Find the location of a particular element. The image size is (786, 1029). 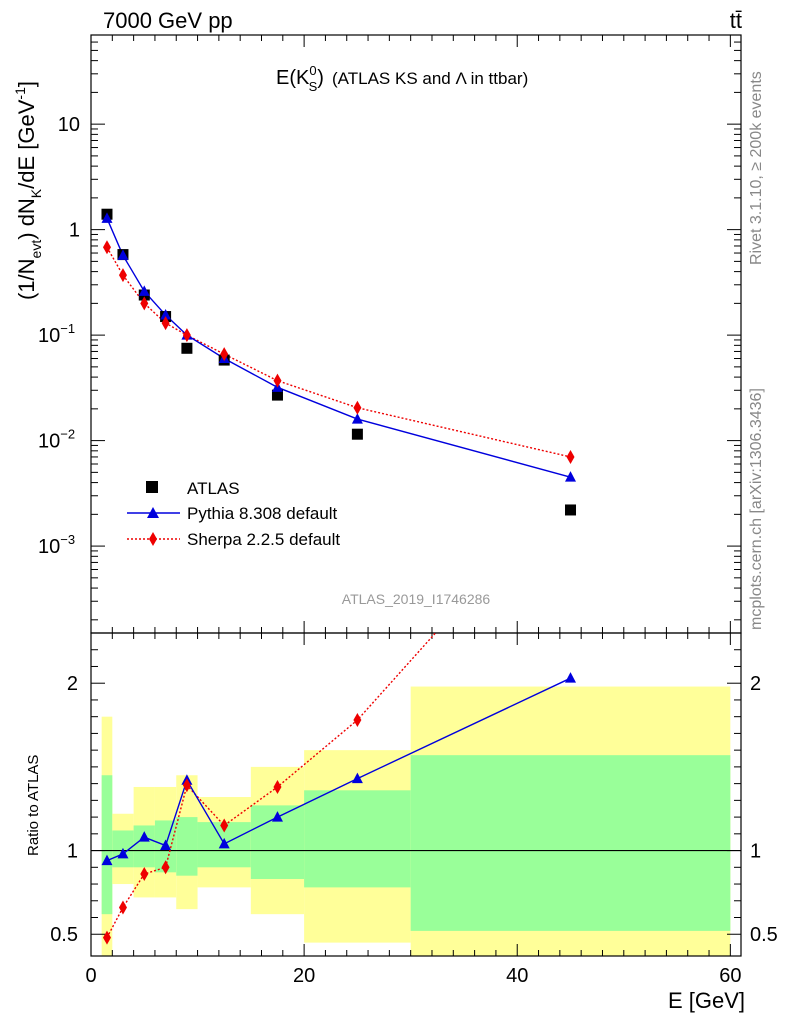

mcplots-label: mcplots.cern.ch [arXiv:1306.3436] is located at coordinates (756, 509).